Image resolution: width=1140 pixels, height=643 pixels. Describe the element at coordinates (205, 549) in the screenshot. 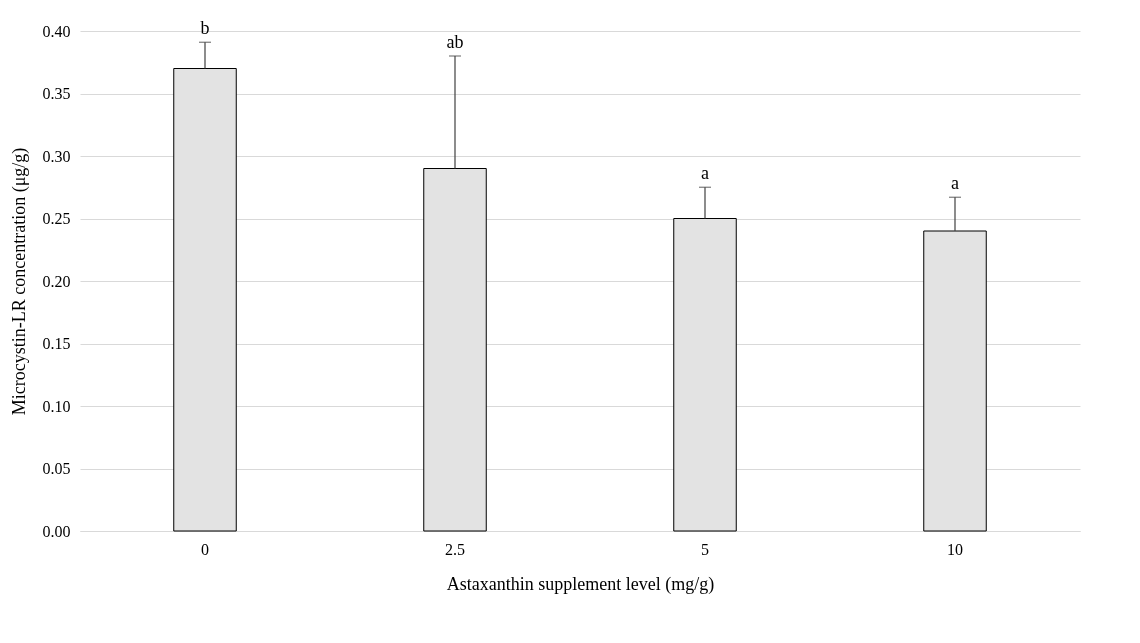

I see `x-tick-label: 0` at that location.